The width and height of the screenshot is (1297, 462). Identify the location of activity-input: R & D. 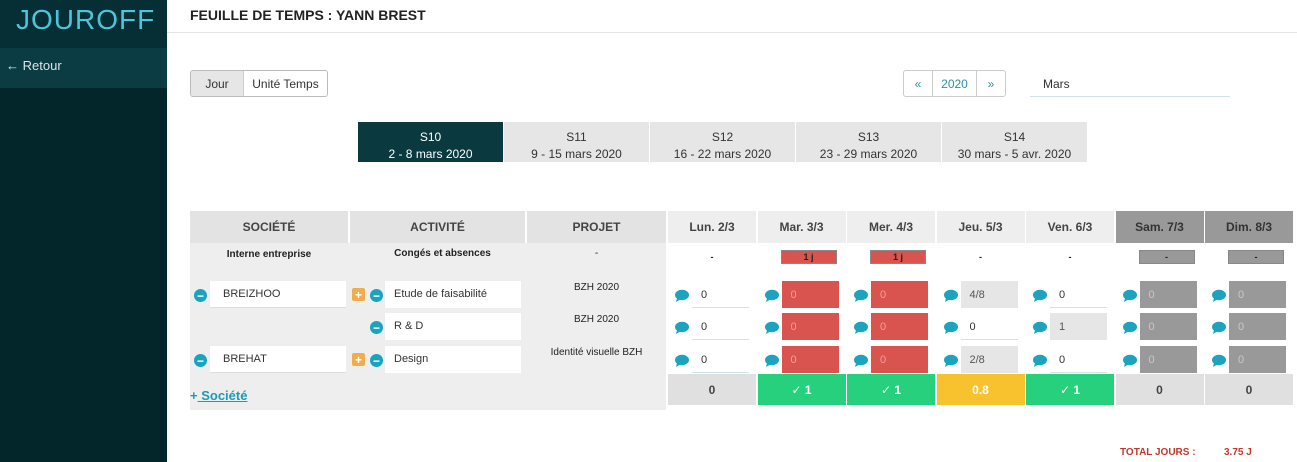
(453, 326).